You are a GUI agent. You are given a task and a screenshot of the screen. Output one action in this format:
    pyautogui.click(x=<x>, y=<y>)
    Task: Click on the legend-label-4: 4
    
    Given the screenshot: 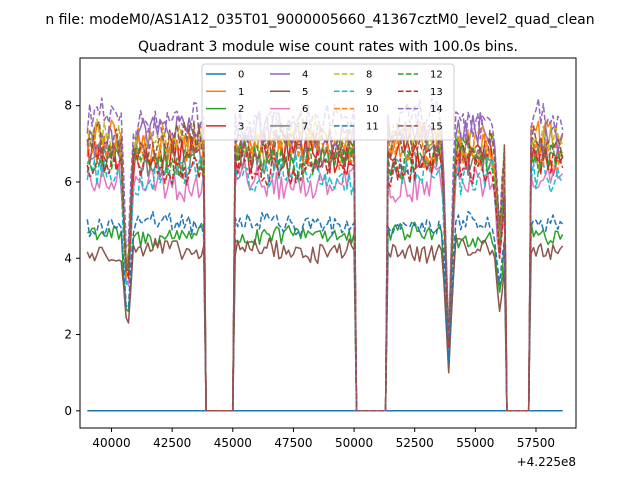 What is the action you would take?
    pyautogui.click(x=305, y=75)
    